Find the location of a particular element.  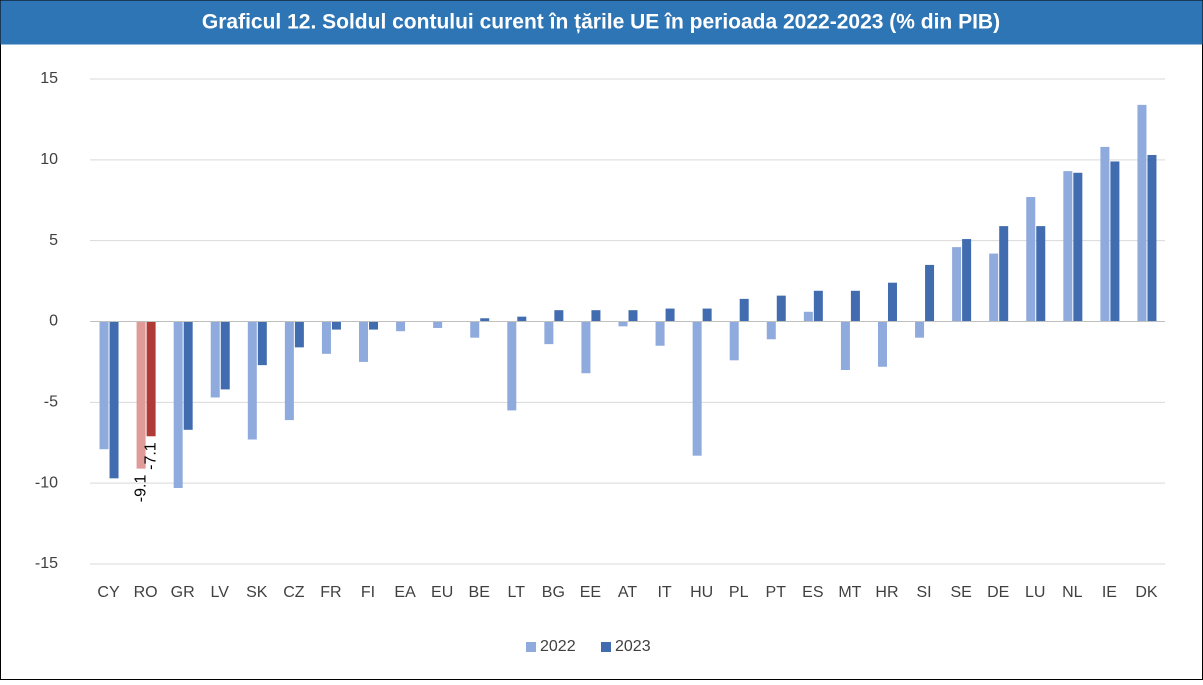

x-tick-label: LV is located at coordinates (220, 592).